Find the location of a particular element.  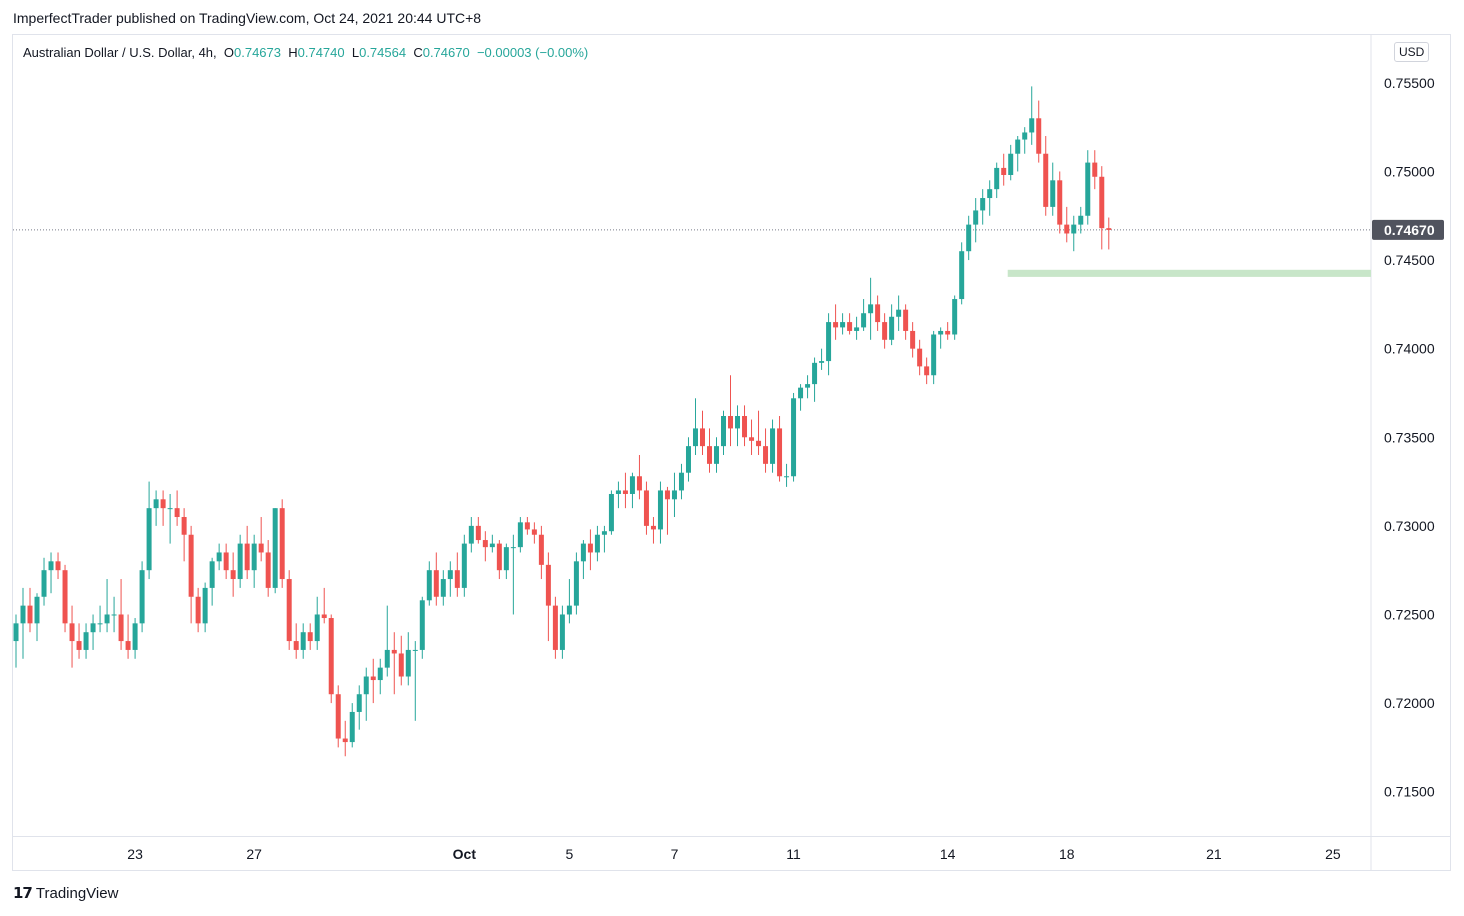

x-tick-label: 7 is located at coordinates (675, 854).